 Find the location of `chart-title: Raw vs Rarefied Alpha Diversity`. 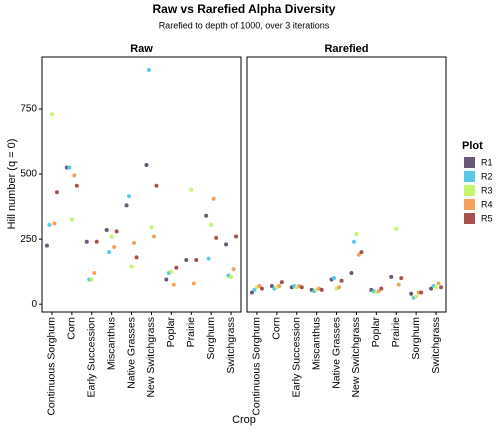

chart-title: Raw vs Rarefied Alpha Diversity is located at coordinates (244, 9).